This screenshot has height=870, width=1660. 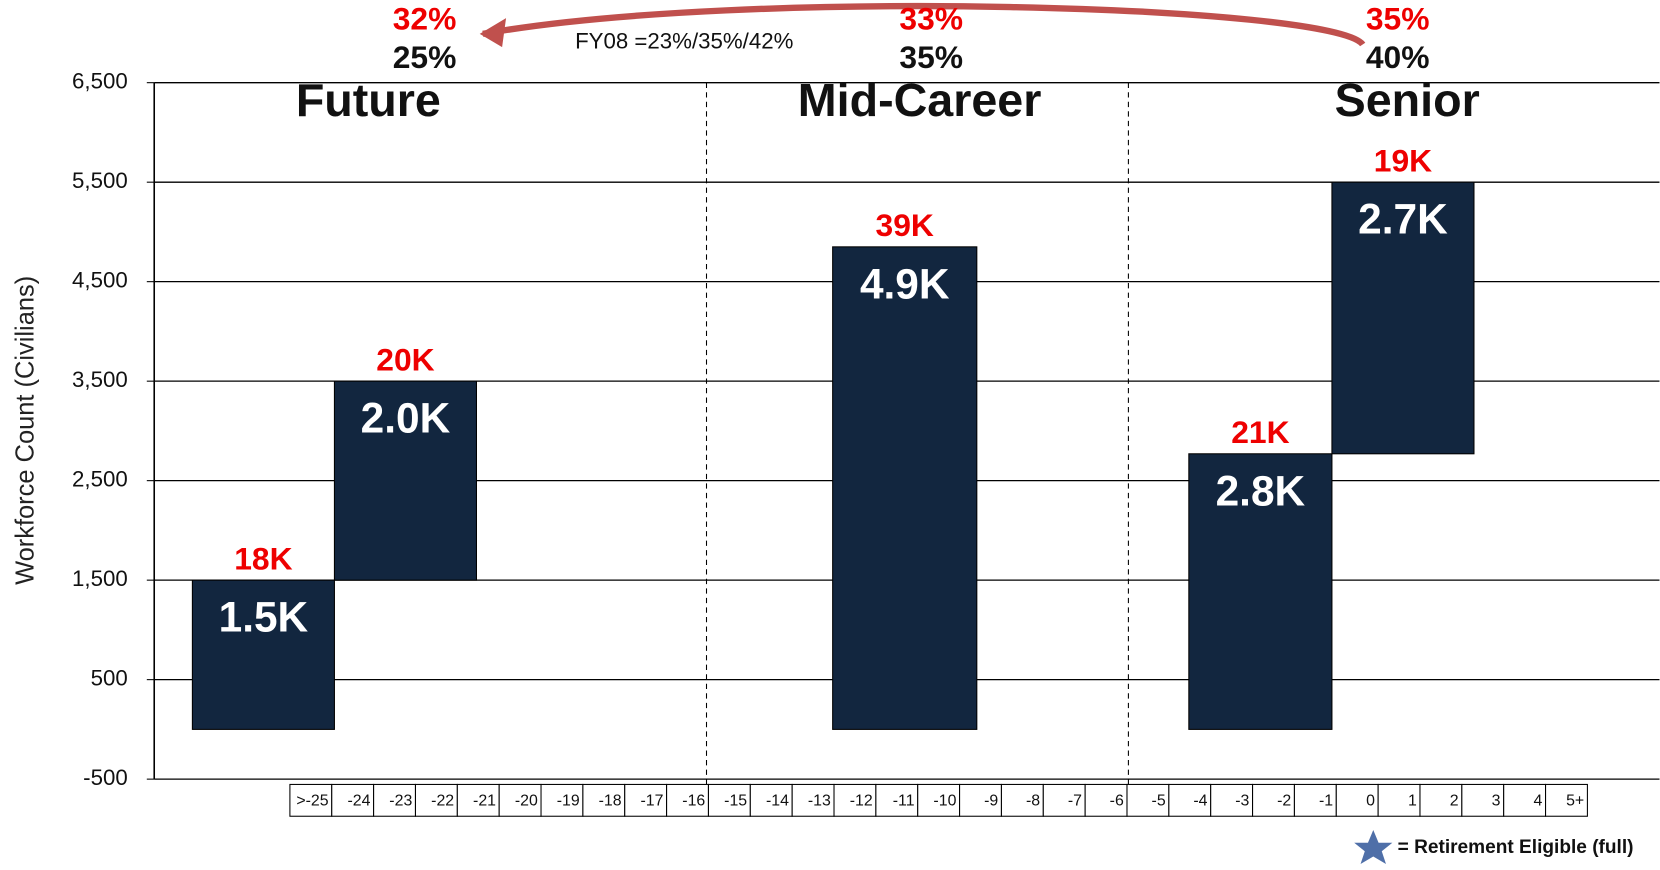 What do you see at coordinates (400, 801) in the screenshot?
I see `x-tick-label: -23` at bounding box center [400, 801].